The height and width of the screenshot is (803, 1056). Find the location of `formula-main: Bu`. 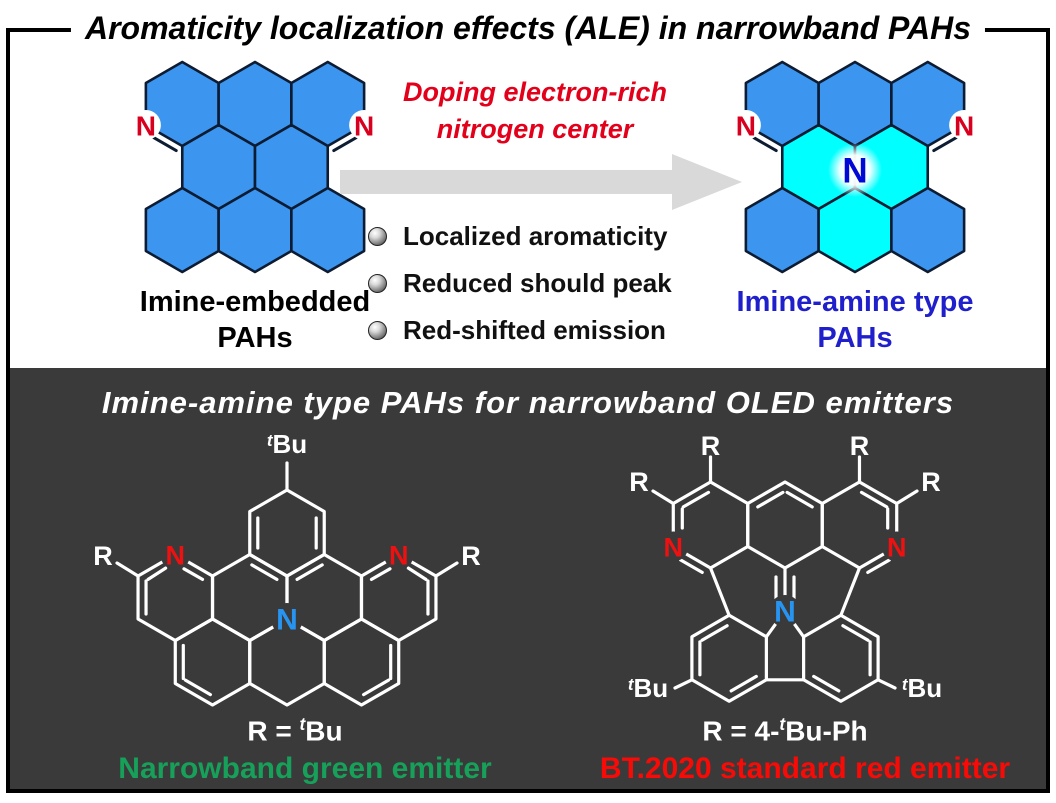

formula-main: Bu is located at coordinates (324, 731).